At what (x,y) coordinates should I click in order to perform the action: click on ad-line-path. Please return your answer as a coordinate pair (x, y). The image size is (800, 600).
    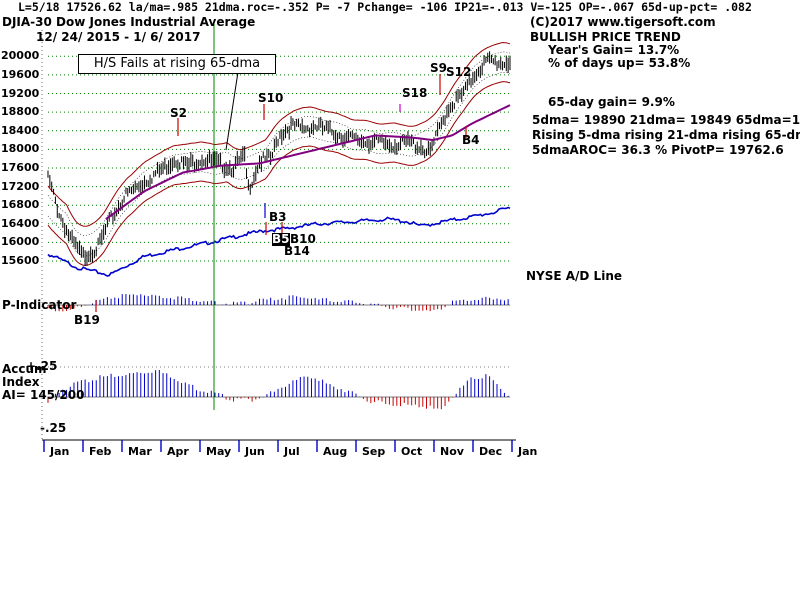
    Looking at the image, I should click on (279, 241).